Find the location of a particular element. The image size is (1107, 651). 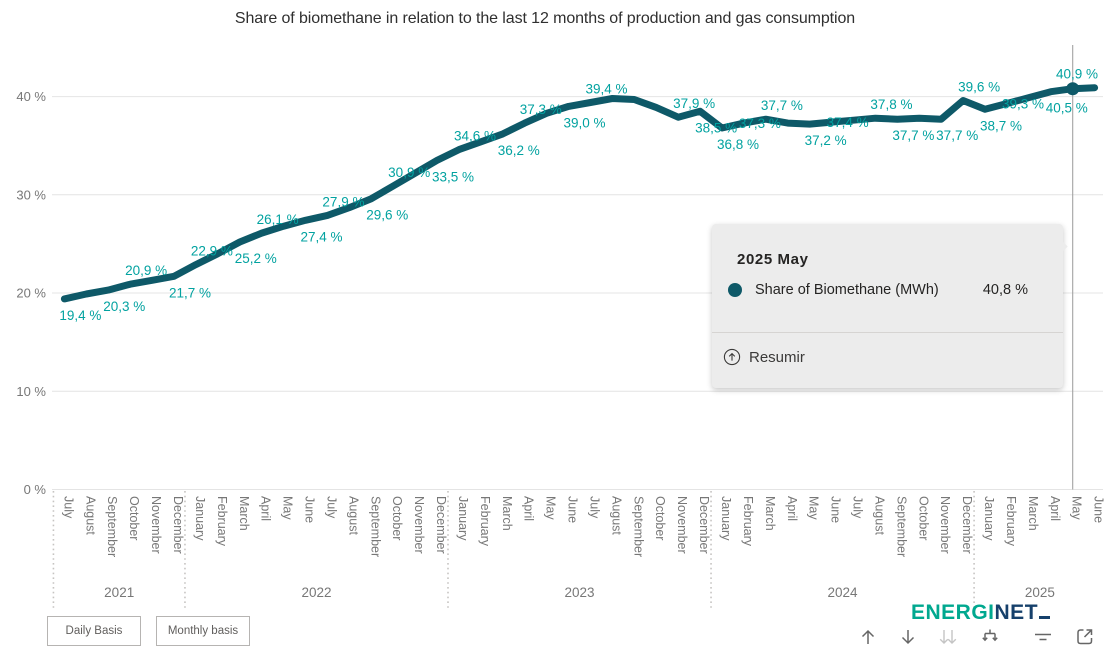

logo-part-navy: NET is located at coordinates (1016, 612).